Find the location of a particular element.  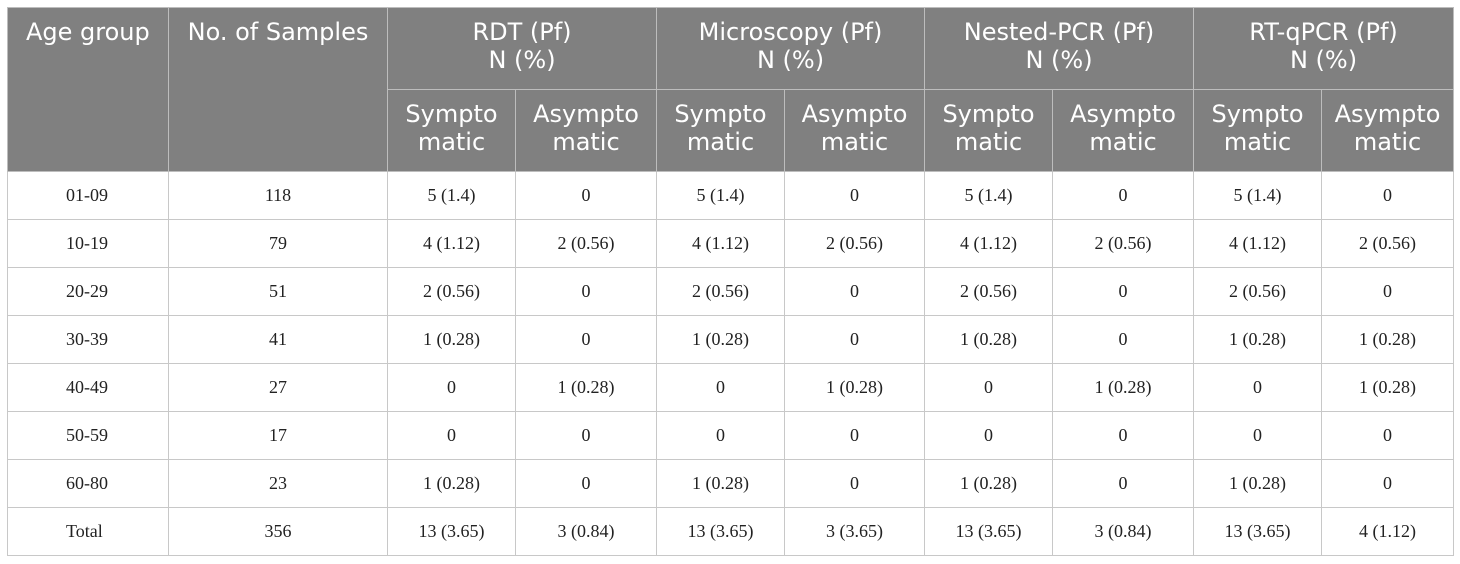

cell-age-group: 01-09 is located at coordinates (88, 195).